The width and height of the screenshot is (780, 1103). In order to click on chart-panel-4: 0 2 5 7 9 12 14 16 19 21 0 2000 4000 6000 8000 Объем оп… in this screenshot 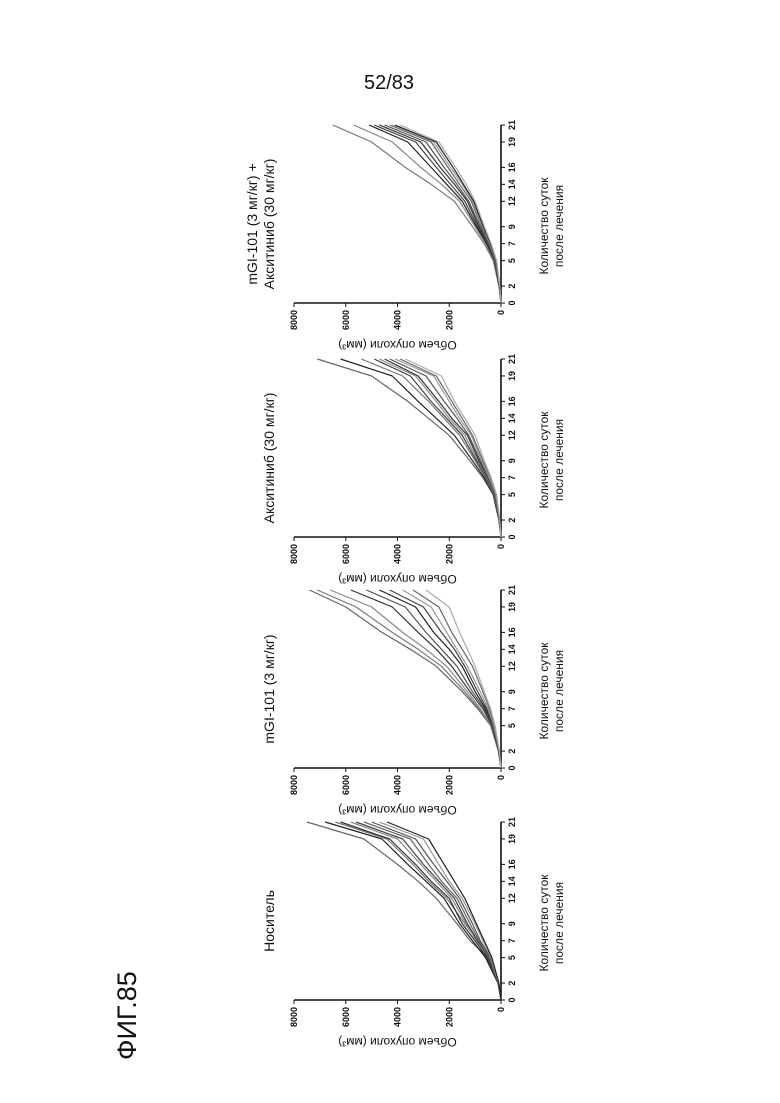, I will do `click(405, 236)`.